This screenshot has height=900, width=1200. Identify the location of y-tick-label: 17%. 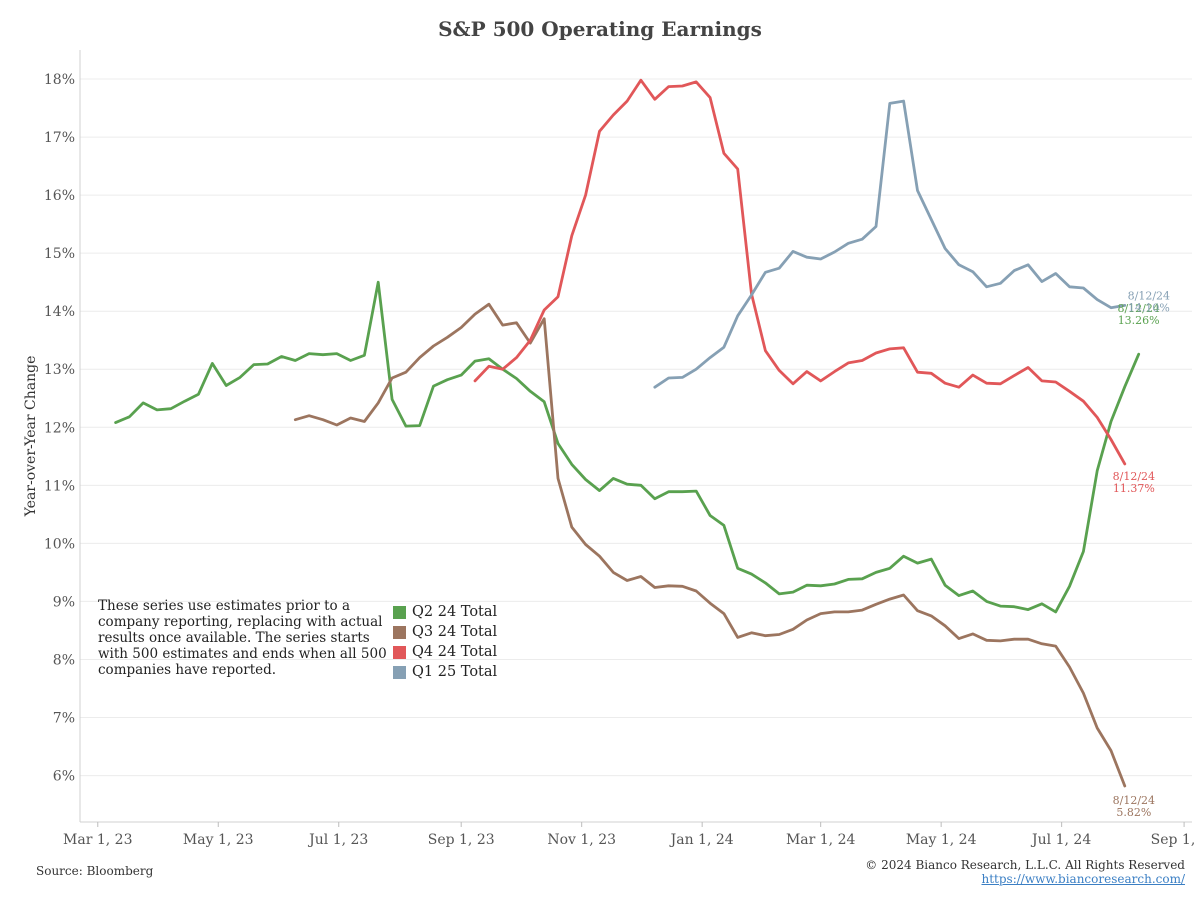
(59, 138).